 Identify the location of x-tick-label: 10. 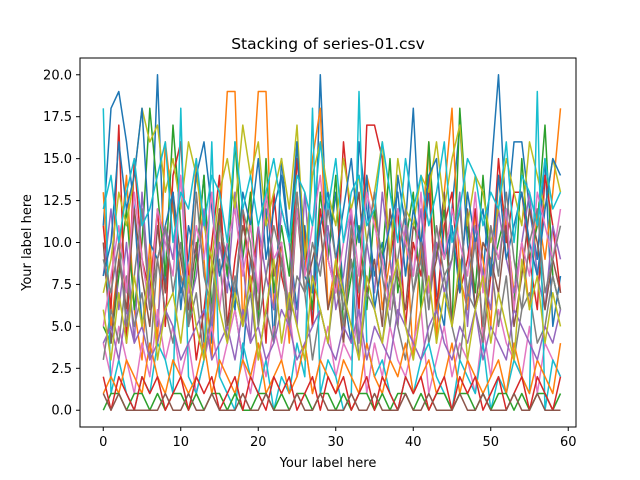
(180, 442).